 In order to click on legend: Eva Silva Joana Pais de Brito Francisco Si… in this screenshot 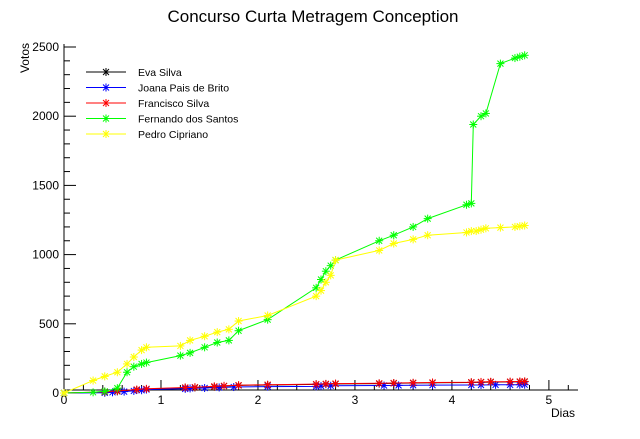, I will do `click(162, 104)`.